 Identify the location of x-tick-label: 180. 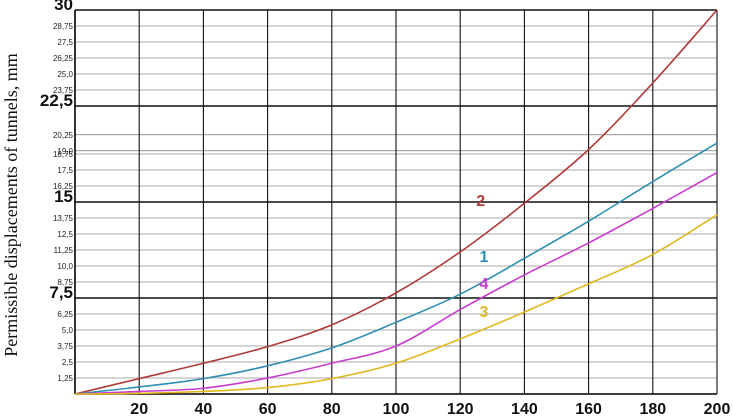
(652, 408).